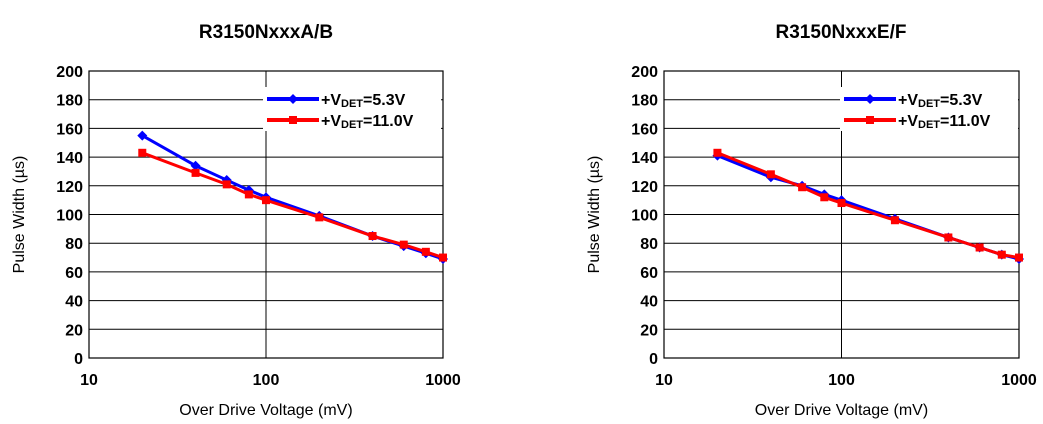 The image size is (1043, 424). I want to click on chart-title: R3150NxxxE/F, so click(841, 32).